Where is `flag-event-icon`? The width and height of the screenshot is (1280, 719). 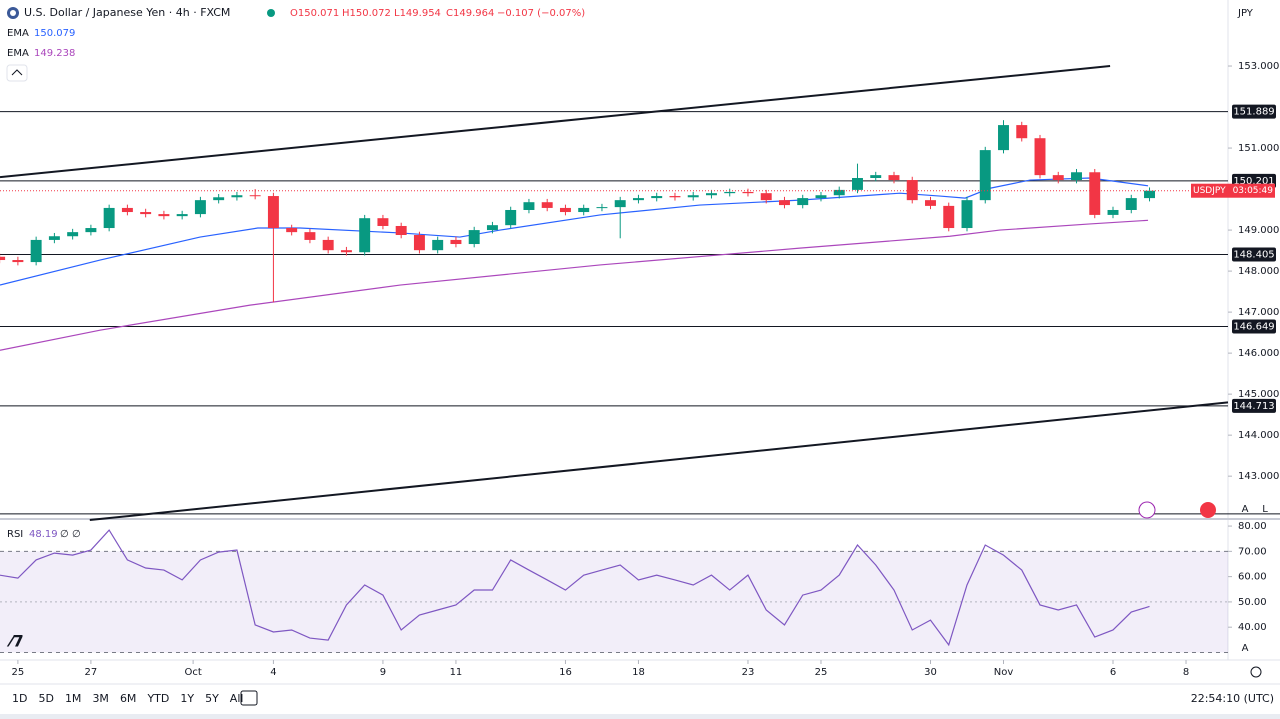 flag-event-icon is located at coordinates (1208, 510).